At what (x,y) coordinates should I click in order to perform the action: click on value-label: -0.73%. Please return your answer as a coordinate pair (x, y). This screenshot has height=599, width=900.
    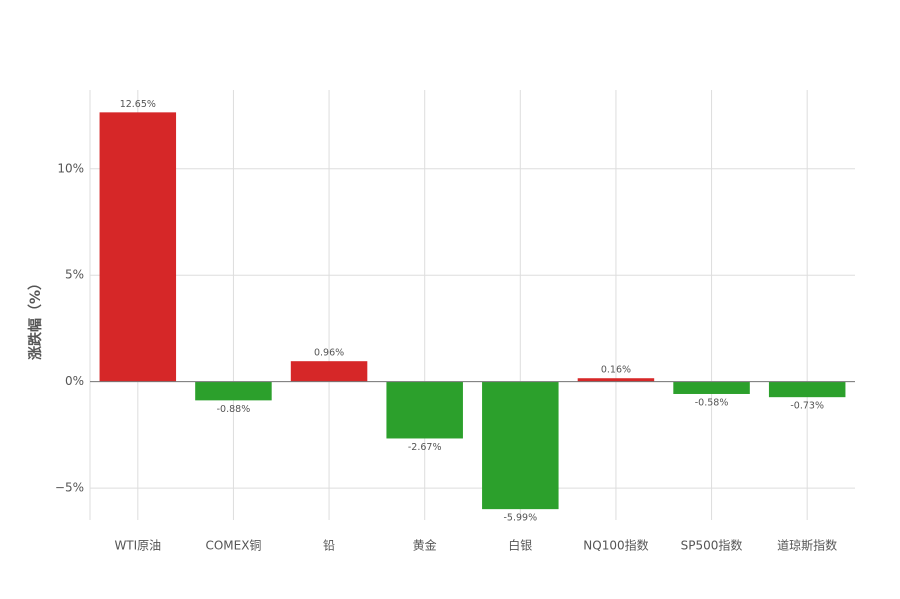
    Looking at the image, I should click on (807, 406).